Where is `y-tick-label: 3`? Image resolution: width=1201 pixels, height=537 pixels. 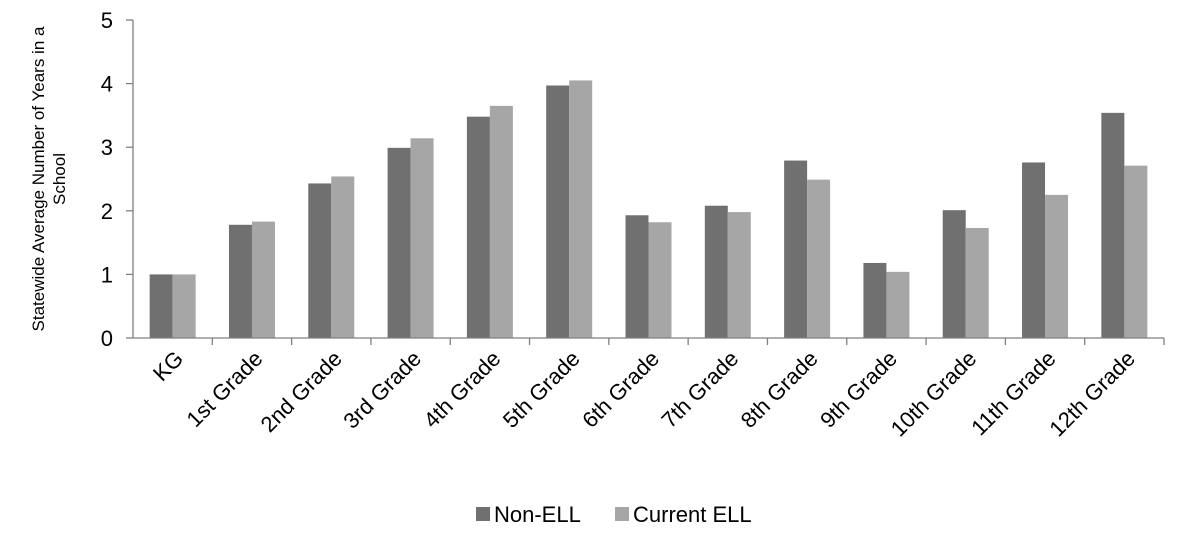 y-tick-label: 3 is located at coordinates (107, 147).